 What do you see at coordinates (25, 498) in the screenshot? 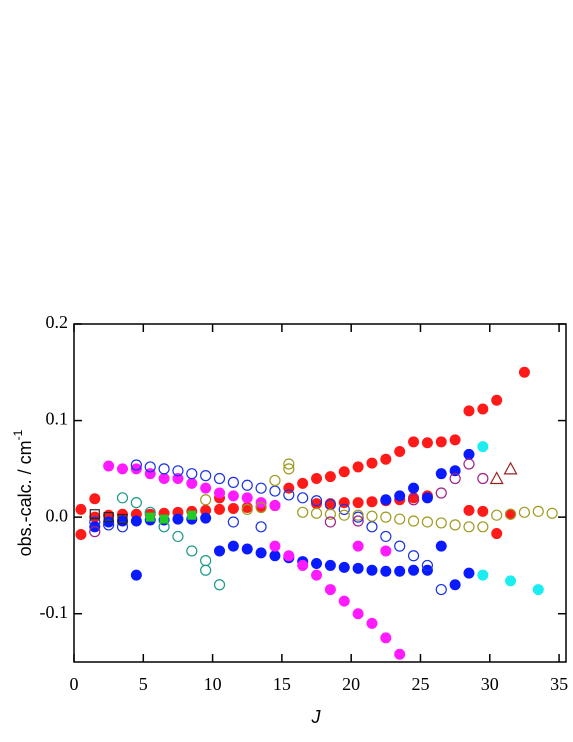
I see `y-axis-label-main: obs.-calc. / cm` at bounding box center [25, 498].